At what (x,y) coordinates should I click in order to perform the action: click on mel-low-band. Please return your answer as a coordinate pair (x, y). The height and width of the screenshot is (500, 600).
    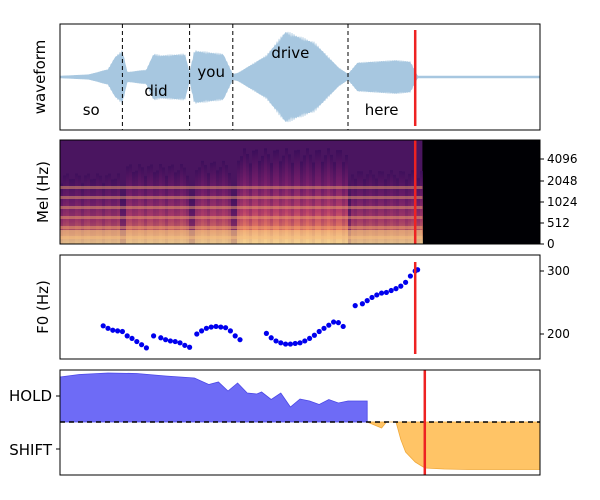
    Looking at the image, I should click on (241, 237).